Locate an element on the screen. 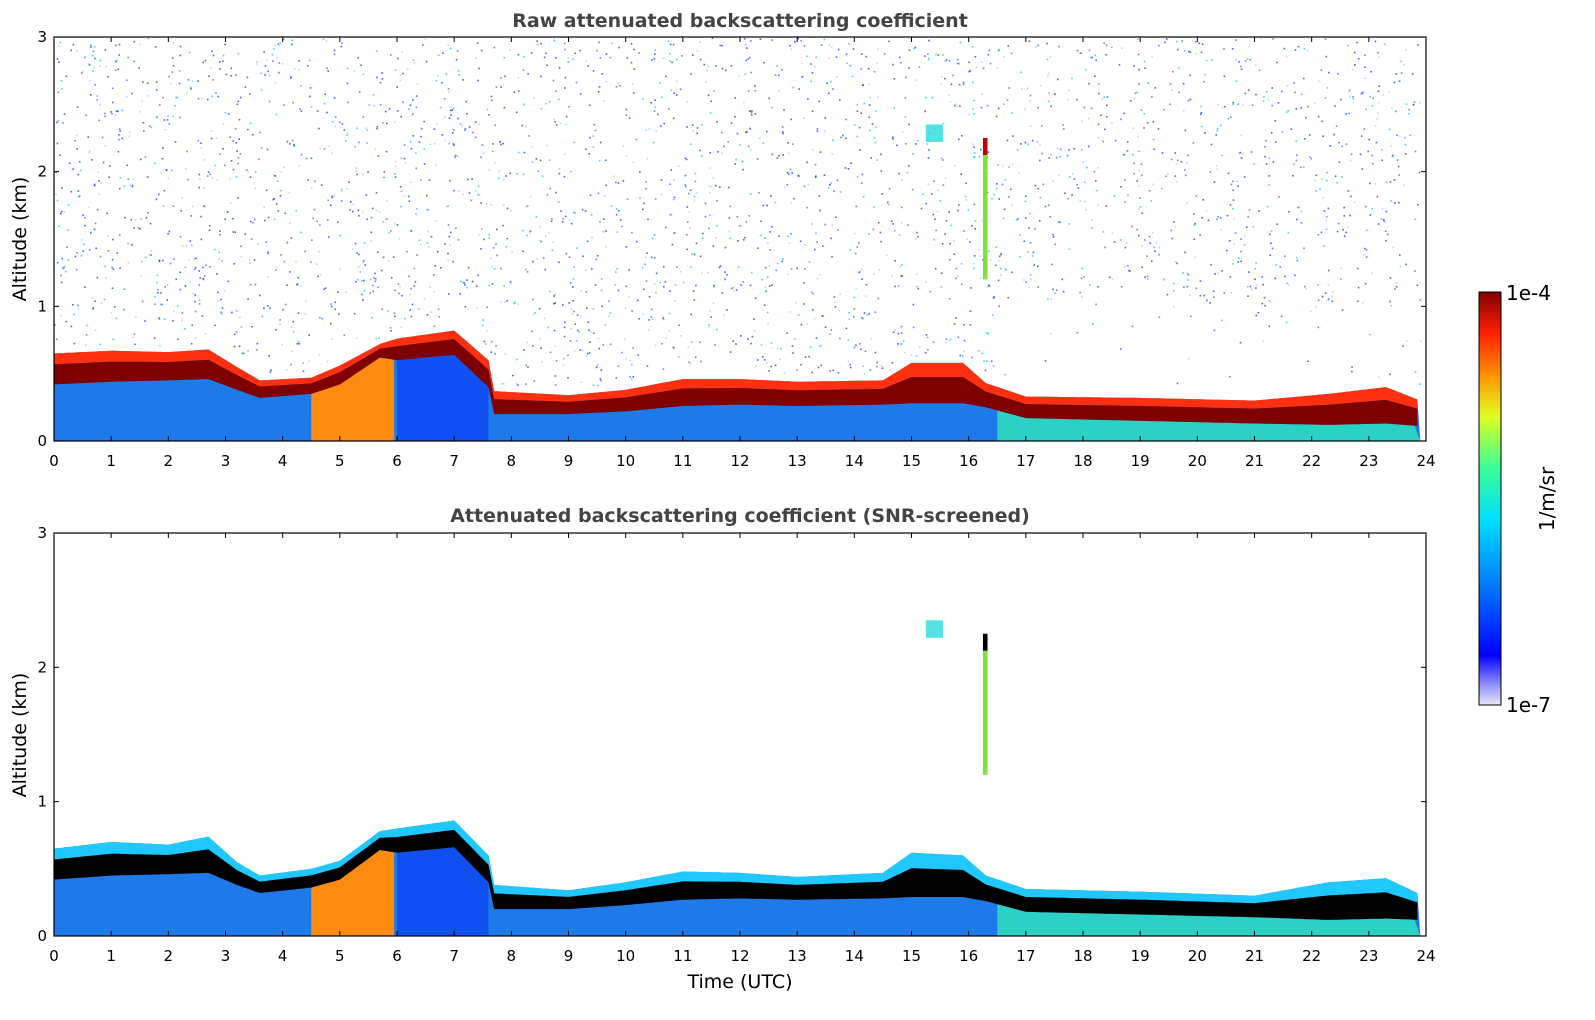 The image size is (1595, 1020). screened-y-axis-label: Altitude (km) is located at coordinates (20, 735).